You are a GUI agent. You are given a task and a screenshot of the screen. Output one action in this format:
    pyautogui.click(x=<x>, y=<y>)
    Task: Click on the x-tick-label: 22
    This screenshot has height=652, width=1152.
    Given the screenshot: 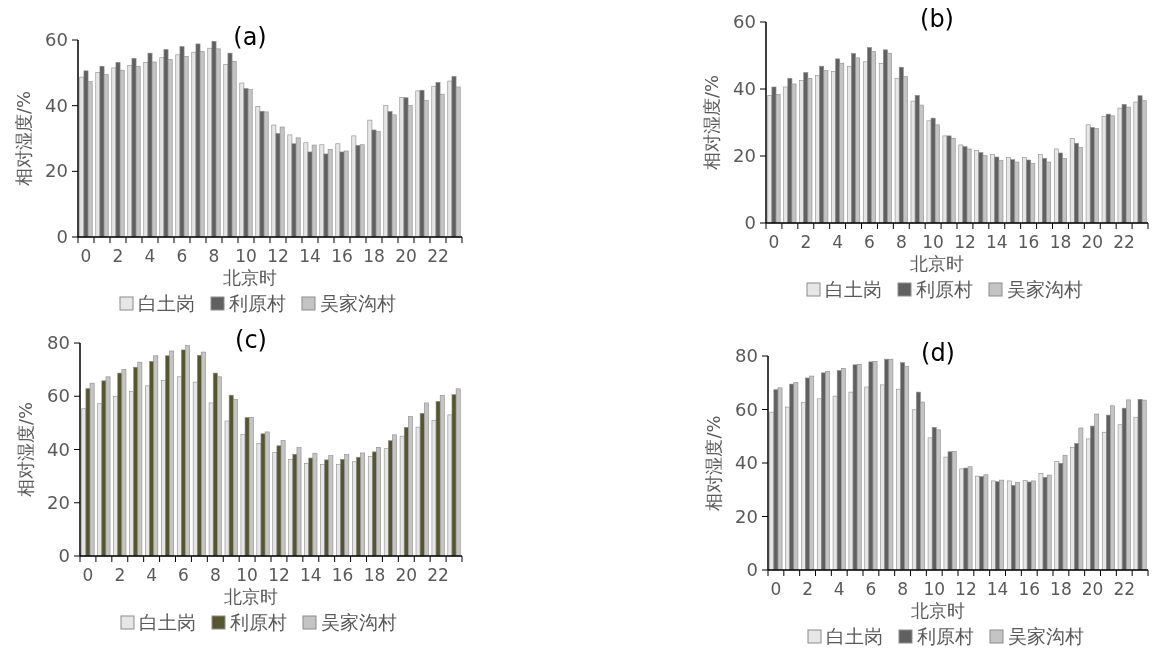 What is the action you would take?
    pyautogui.click(x=1124, y=589)
    